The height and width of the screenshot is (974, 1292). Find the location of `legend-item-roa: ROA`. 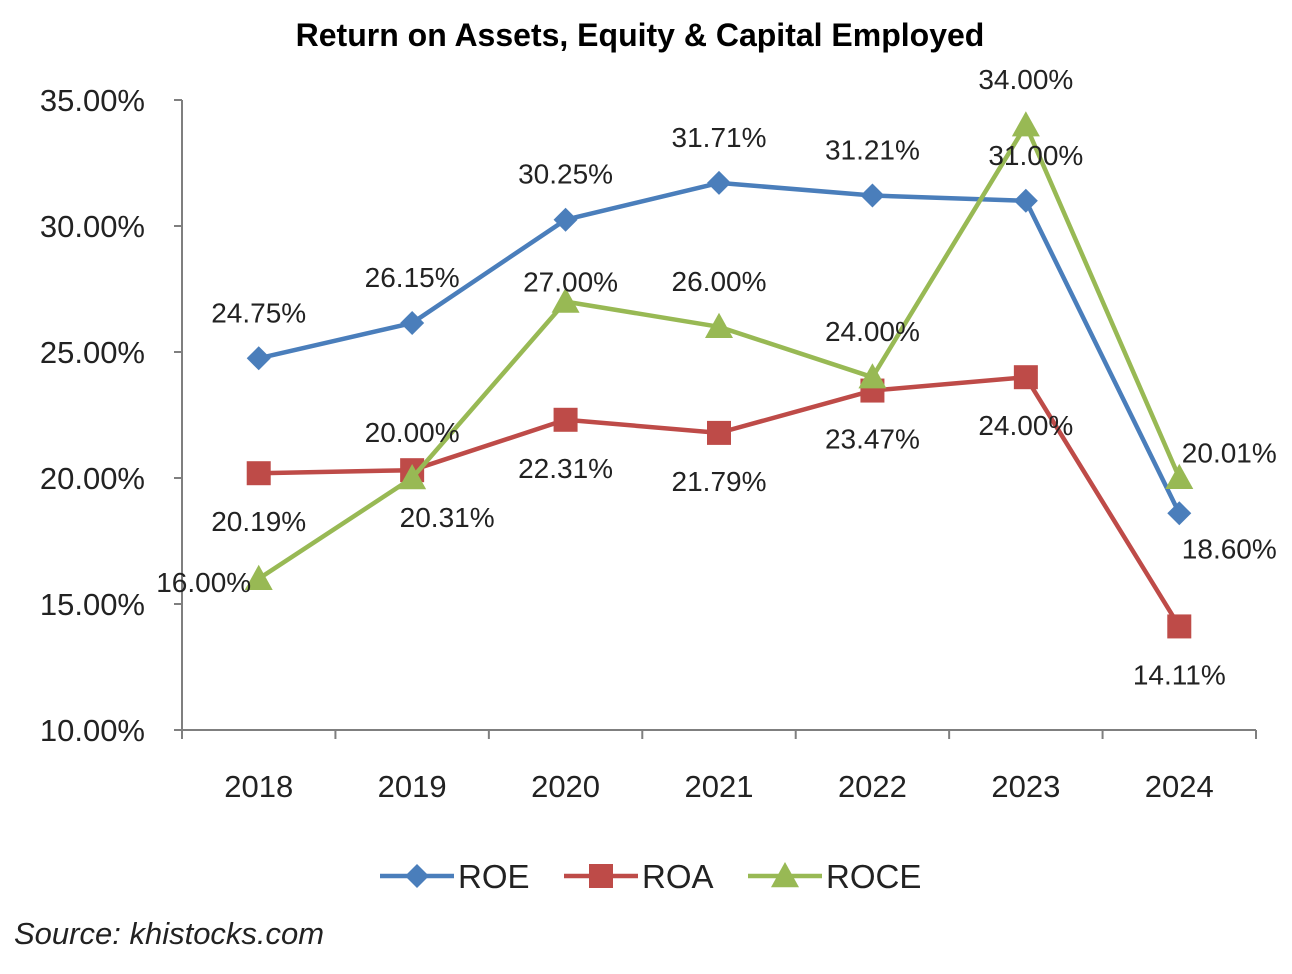

legend-item-roa: ROA is located at coordinates (639, 876).